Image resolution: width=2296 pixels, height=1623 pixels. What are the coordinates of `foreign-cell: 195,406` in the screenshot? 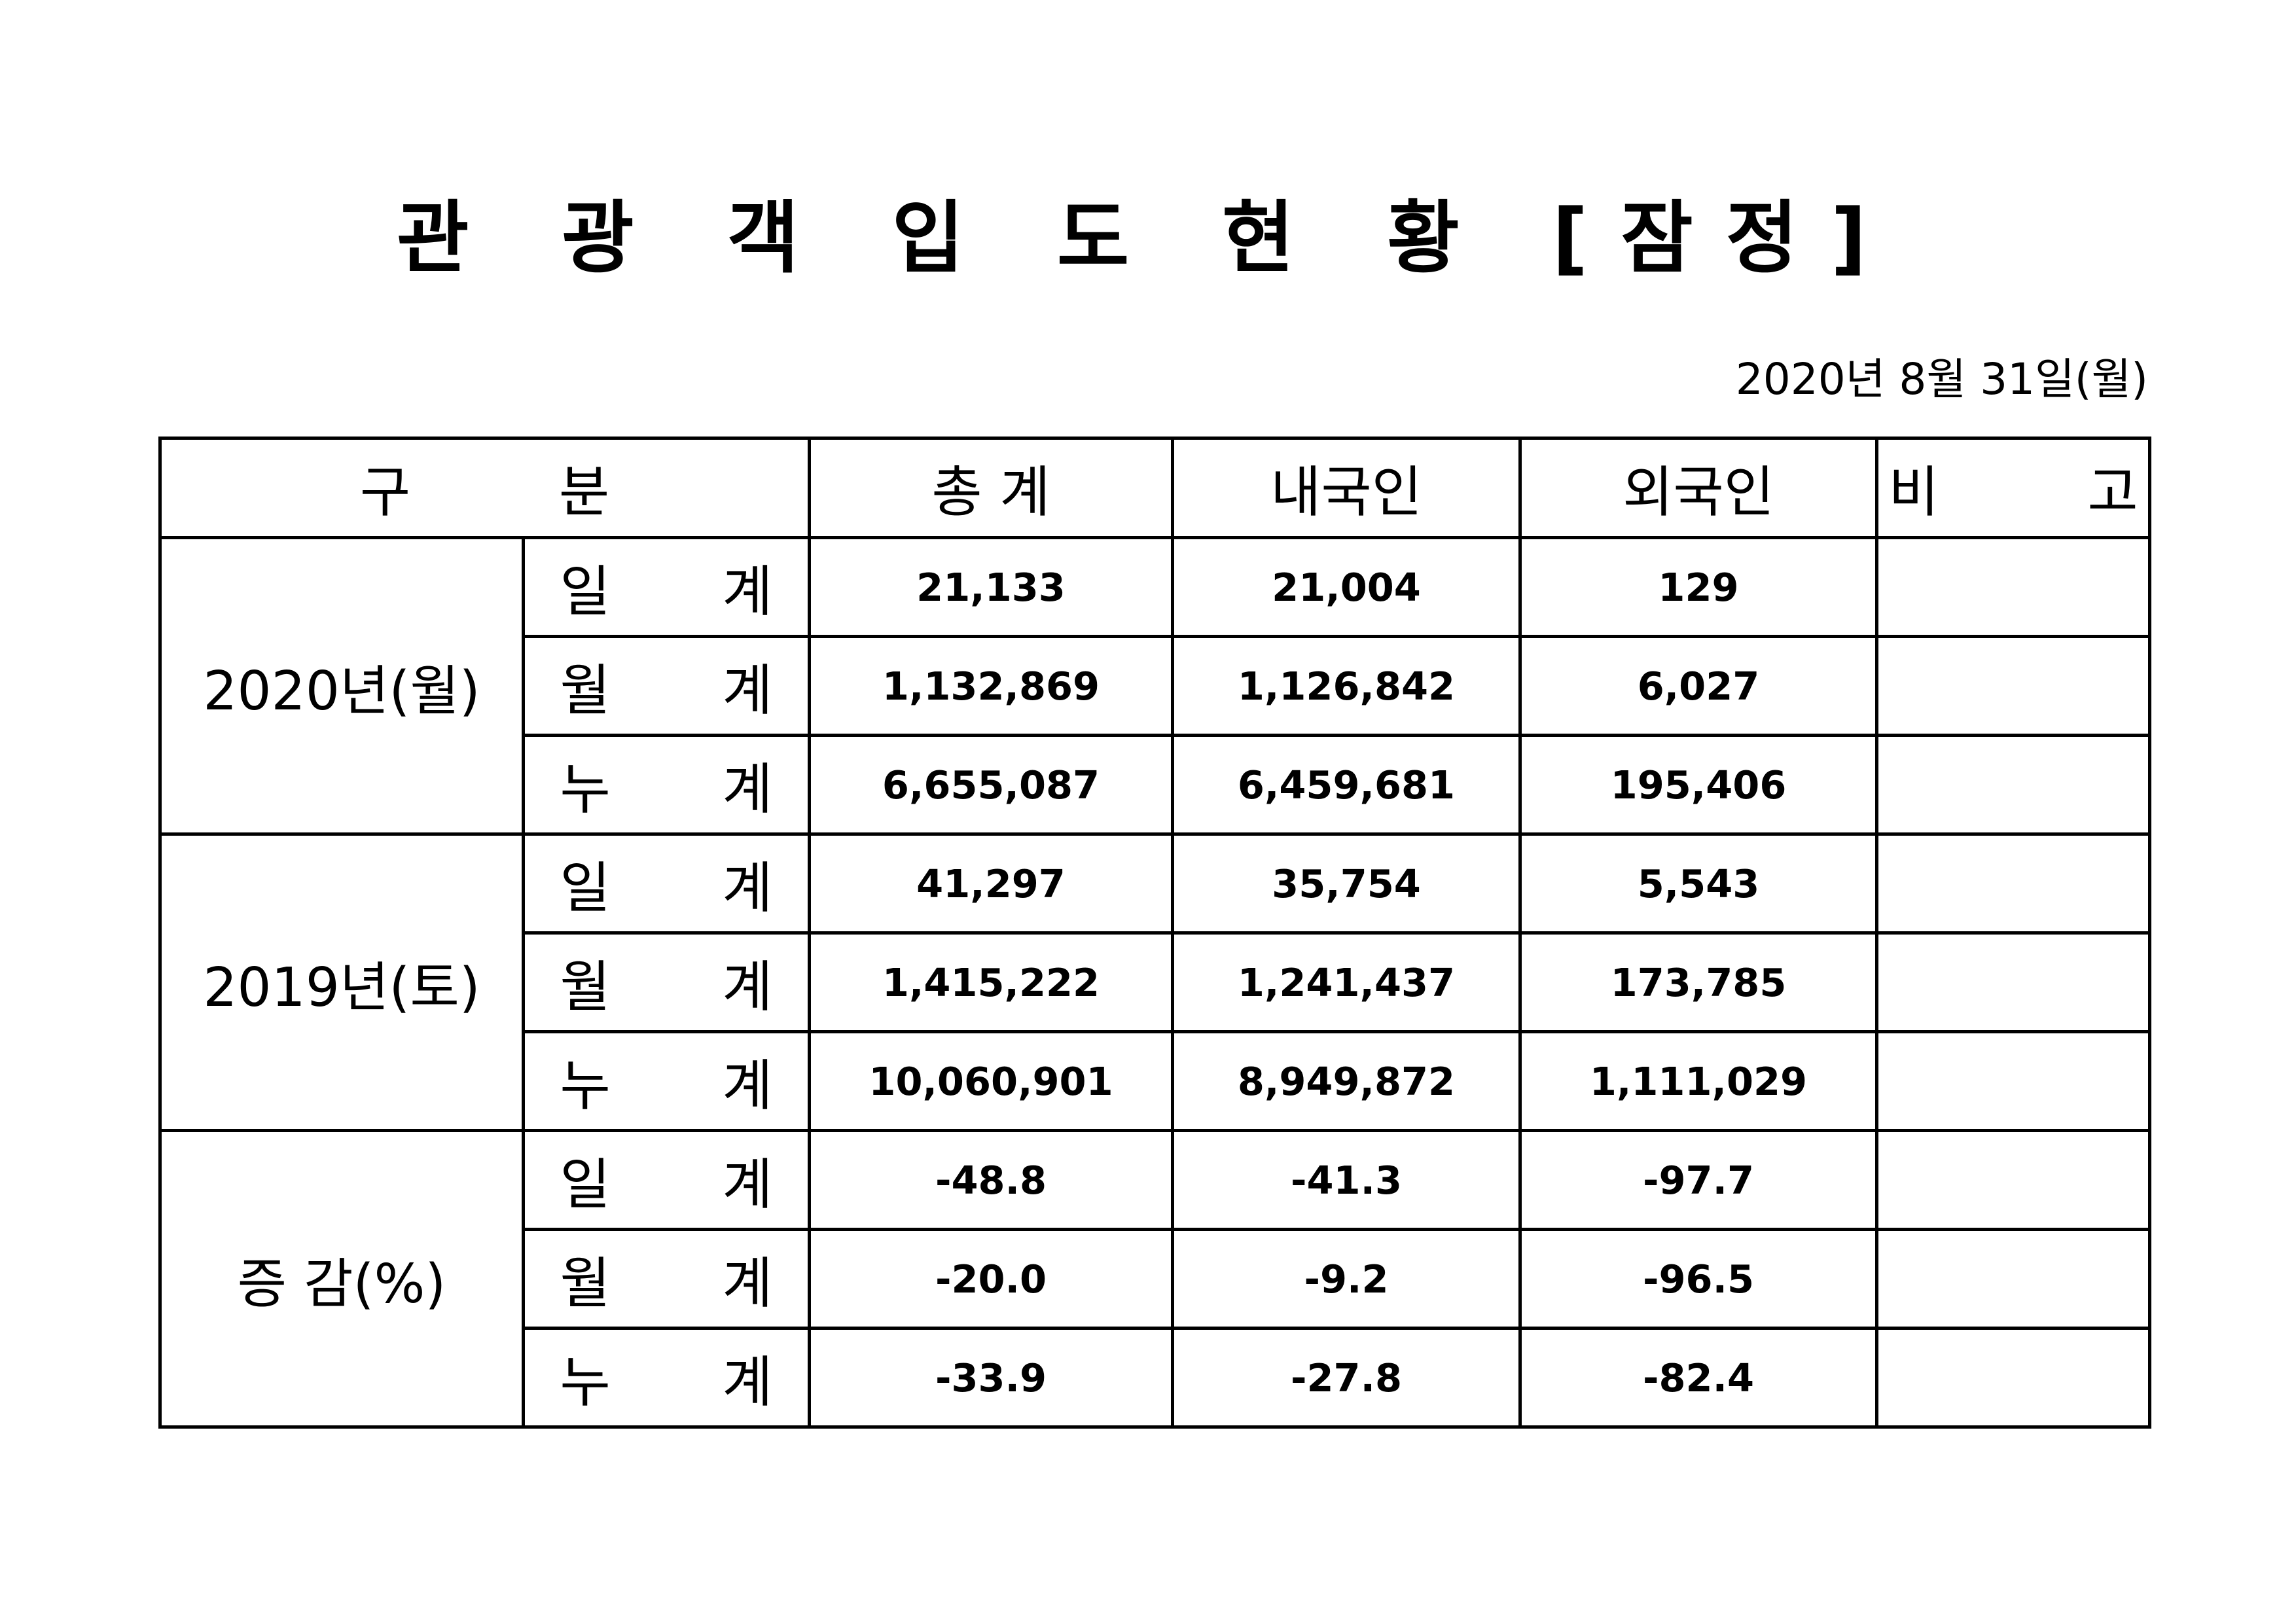 It's located at (1698, 785).